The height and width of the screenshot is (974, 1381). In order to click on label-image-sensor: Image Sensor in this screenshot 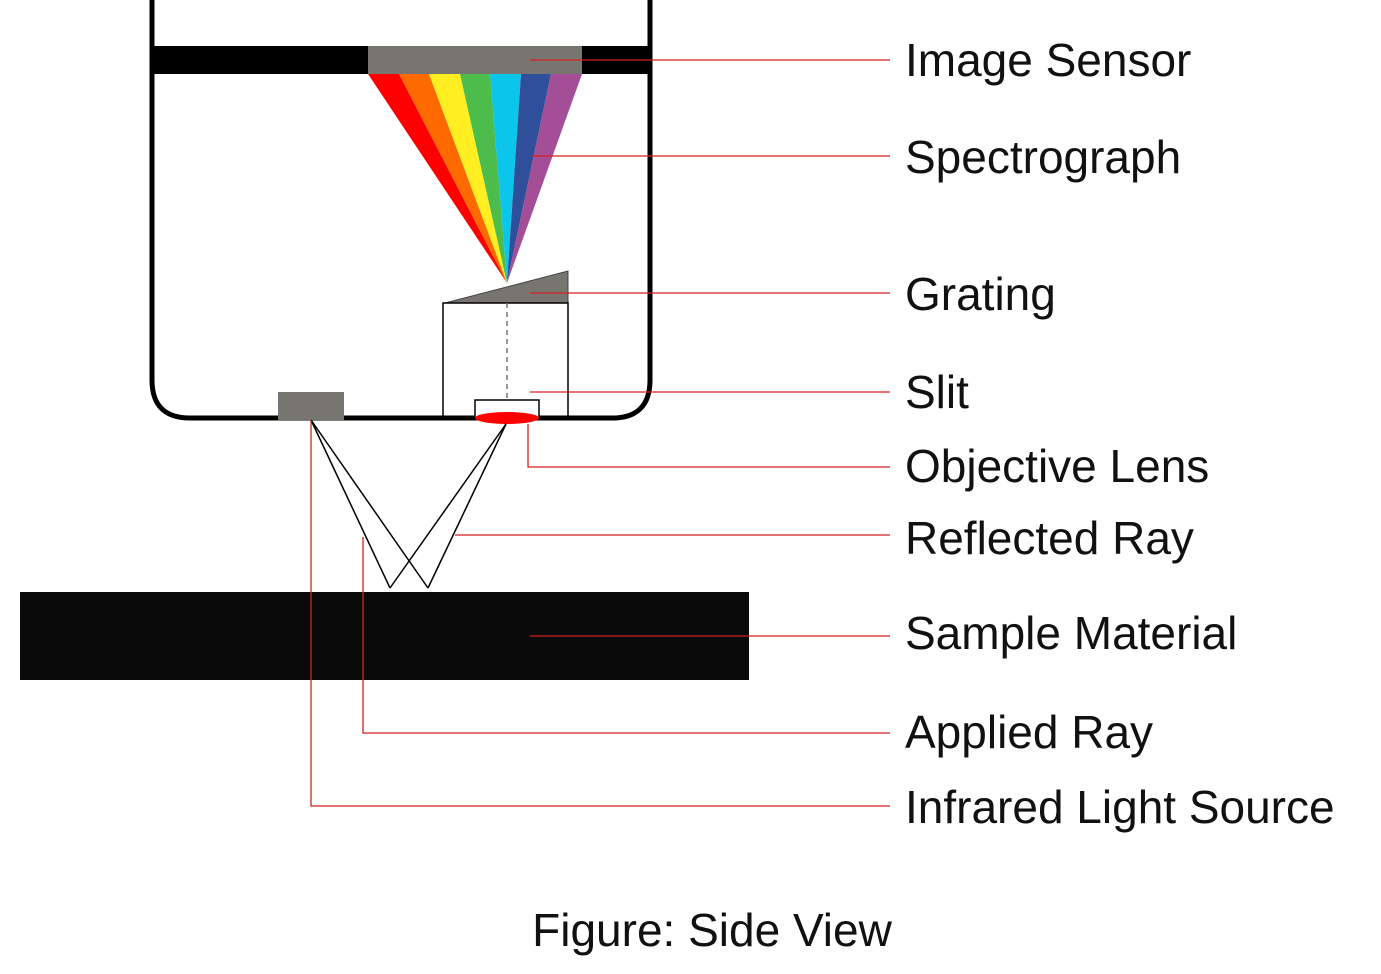, I will do `click(1048, 60)`.